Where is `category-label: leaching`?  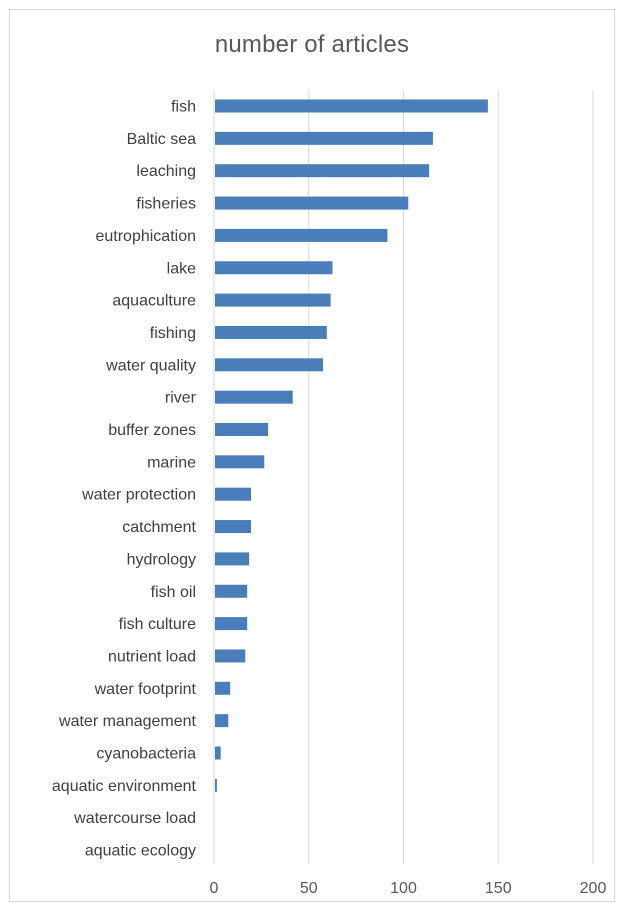 category-label: leaching is located at coordinates (166, 171).